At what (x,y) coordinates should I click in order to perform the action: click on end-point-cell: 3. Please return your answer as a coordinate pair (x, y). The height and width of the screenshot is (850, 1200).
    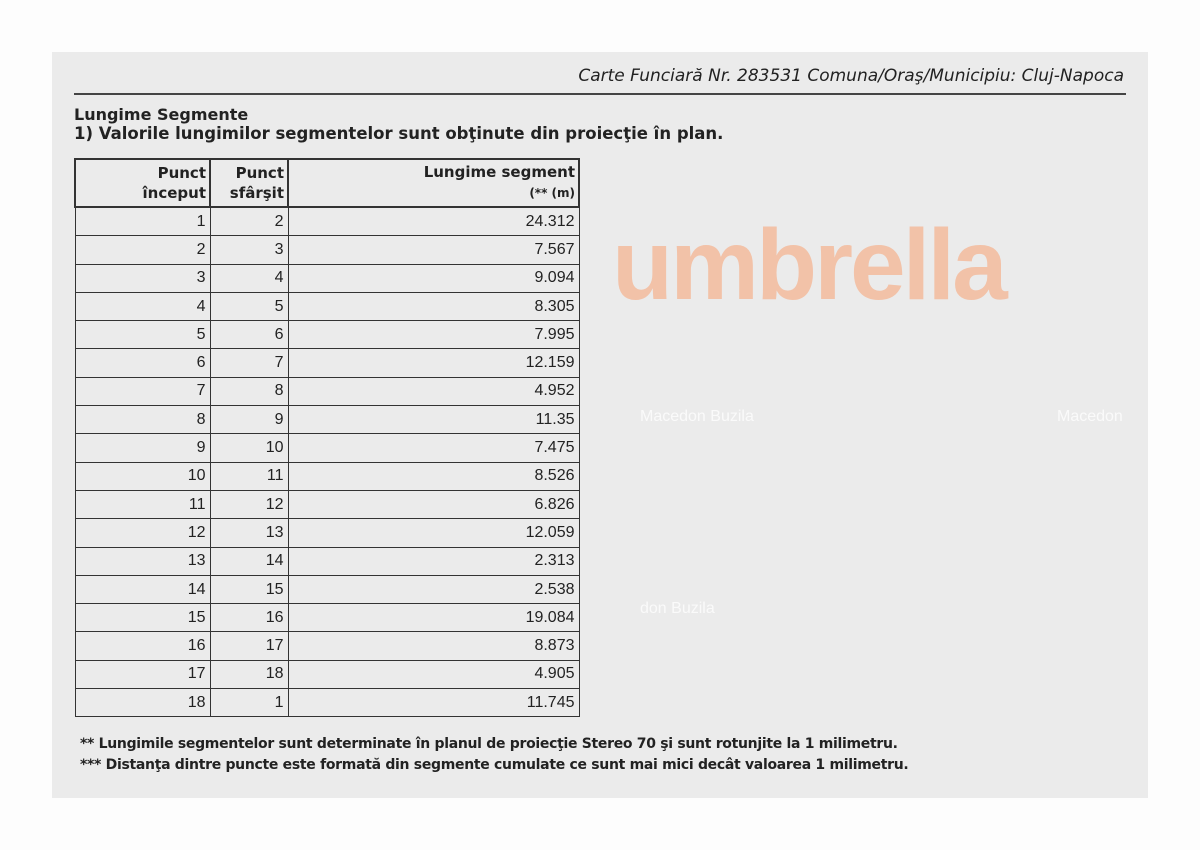
    Looking at the image, I should click on (249, 250).